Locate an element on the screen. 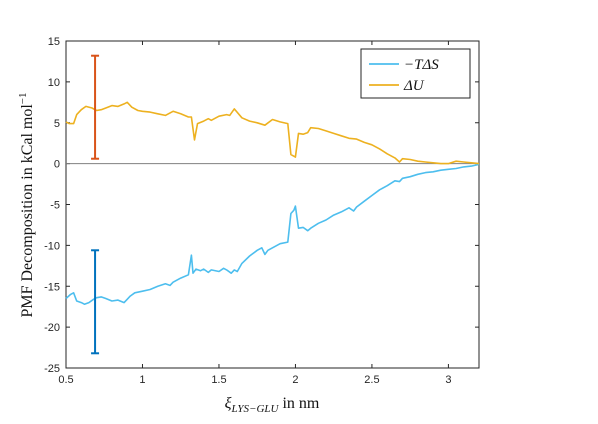  y-tick-label: -25 is located at coordinates (52, 369).